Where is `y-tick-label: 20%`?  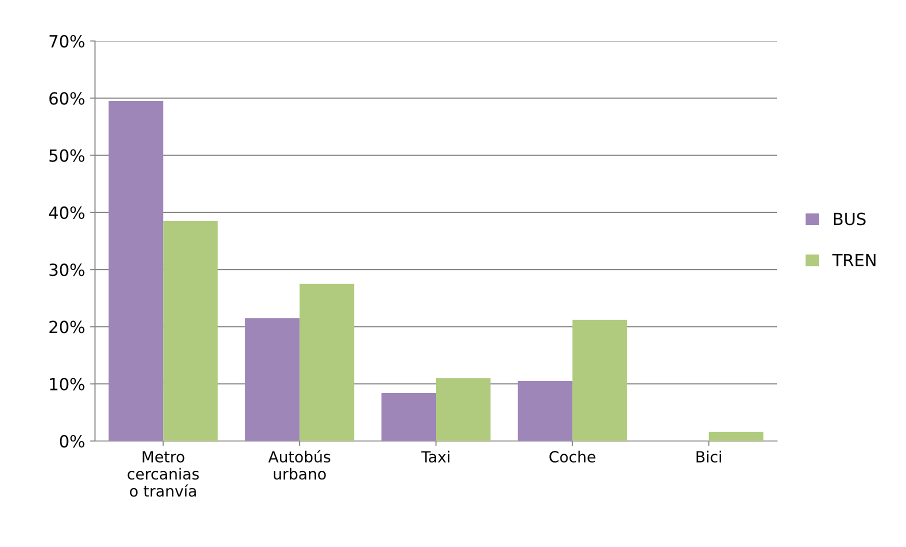 y-tick-label: 20% is located at coordinates (66, 327).